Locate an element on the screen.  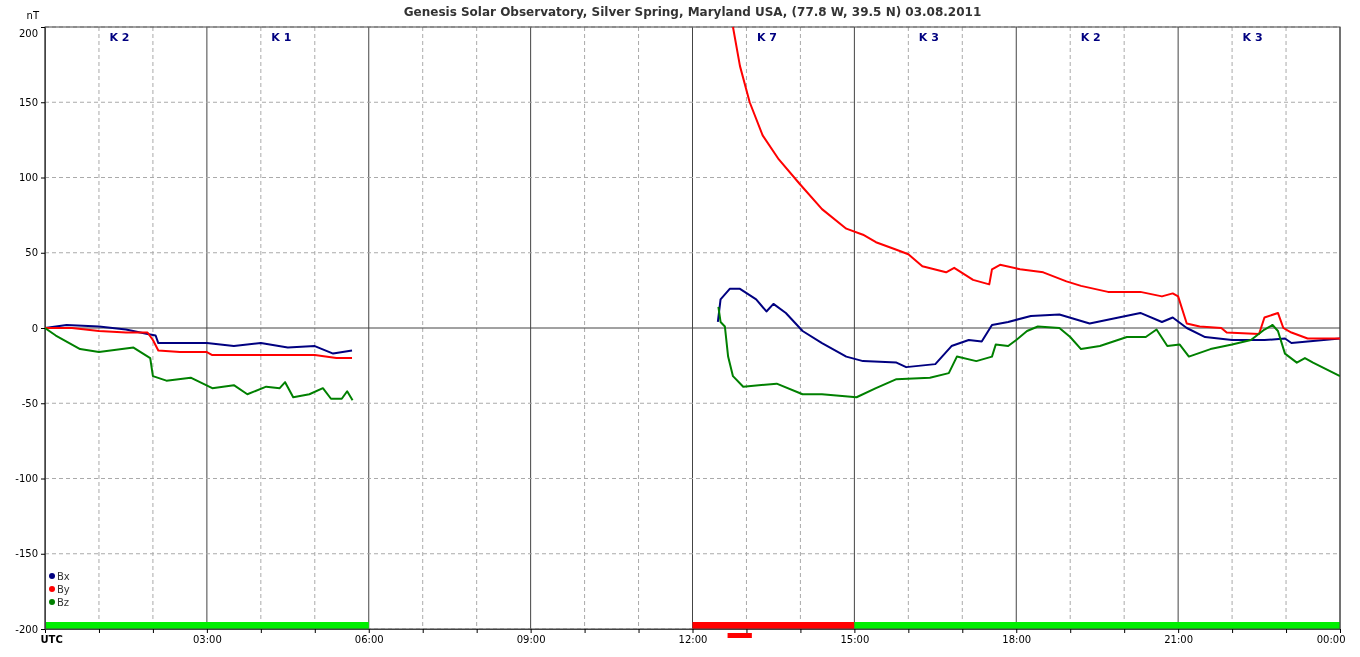
legend-label: By is located at coordinates (63, 589).